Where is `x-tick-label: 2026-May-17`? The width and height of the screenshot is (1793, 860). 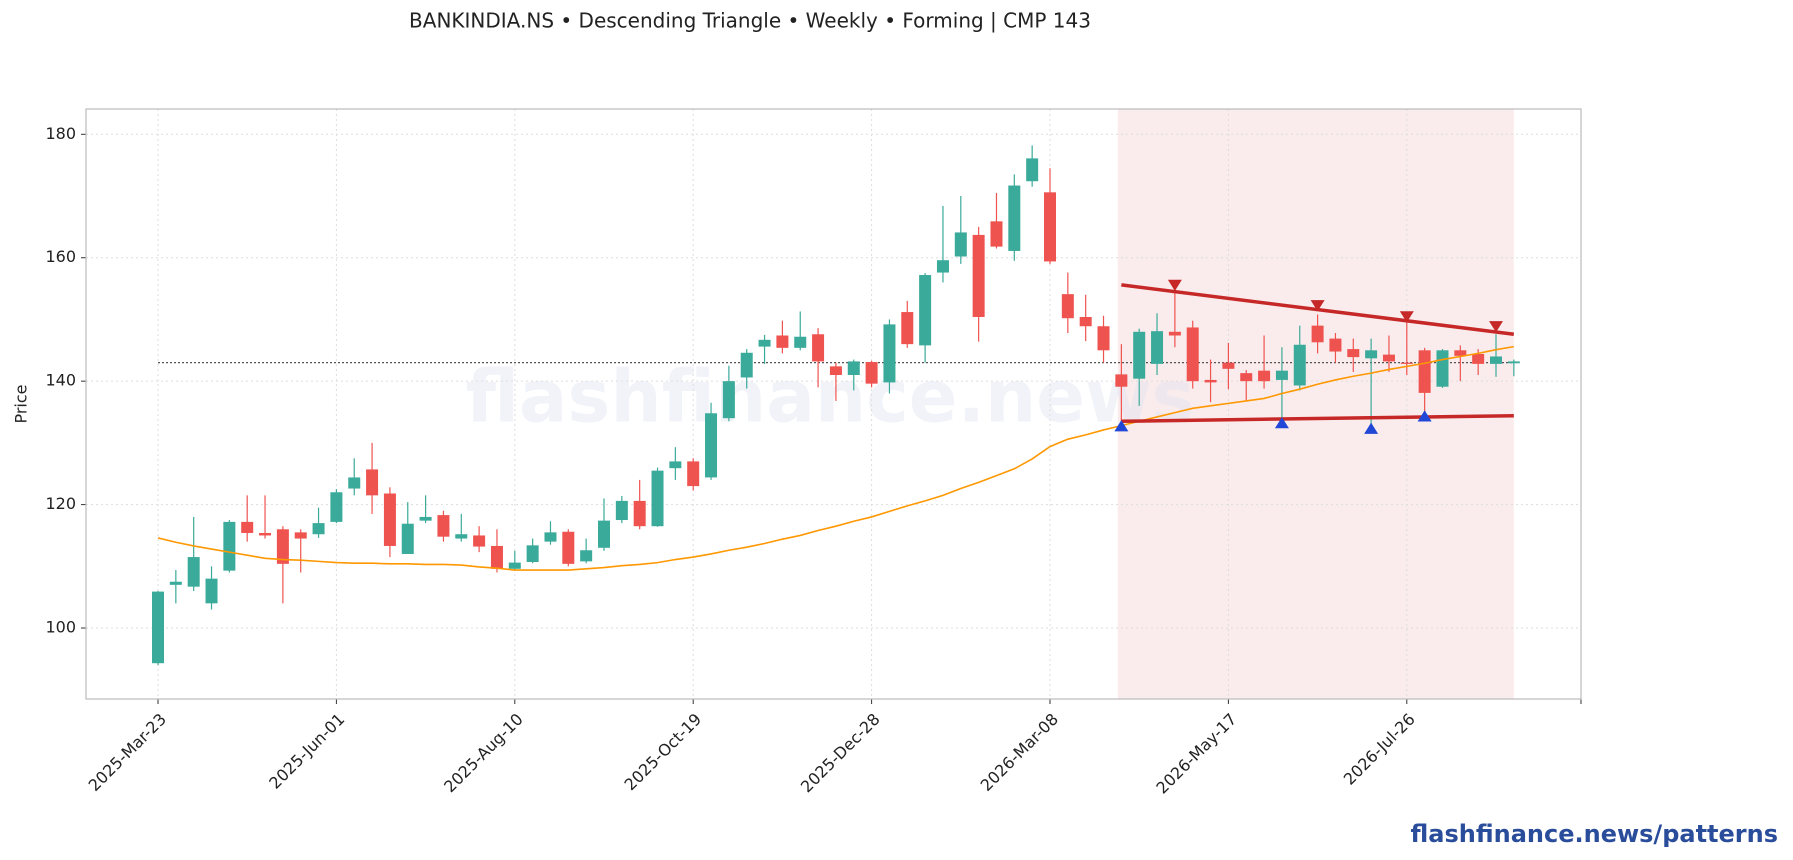
x-tick-label: 2026-May-17 is located at coordinates (1196, 754).